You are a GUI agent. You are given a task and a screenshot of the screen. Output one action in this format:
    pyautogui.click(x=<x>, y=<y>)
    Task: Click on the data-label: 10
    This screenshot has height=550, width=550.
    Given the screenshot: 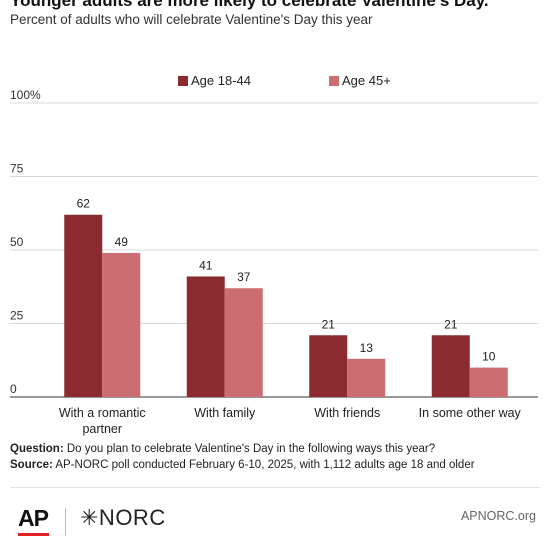 What is the action you would take?
    pyautogui.click(x=489, y=357)
    